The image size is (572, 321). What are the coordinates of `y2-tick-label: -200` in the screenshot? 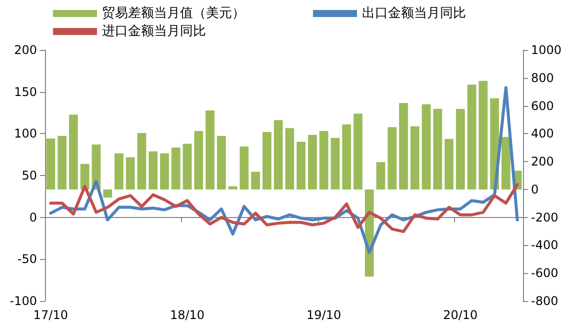 It's located at (544, 217).